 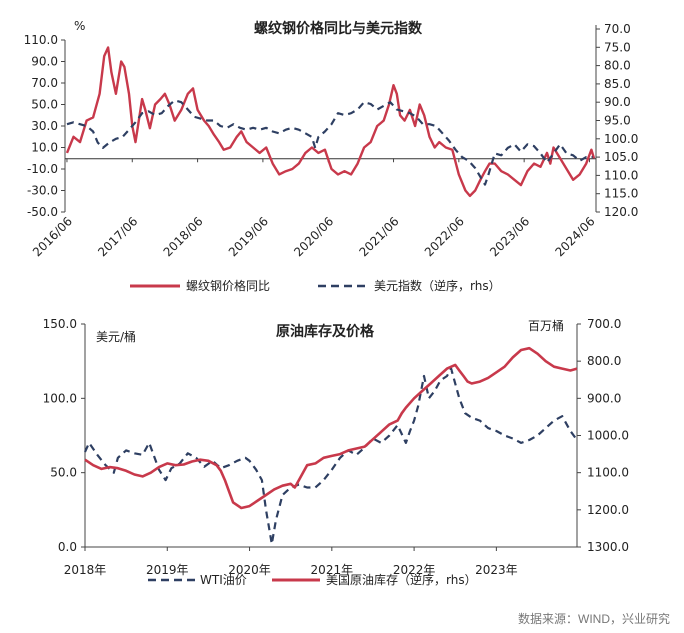 What do you see at coordinates (437, 285) in the screenshot?
I see `legend-1-label-dxy: 美元指数（逆序，rhs）` at bounding box center [437, 285].